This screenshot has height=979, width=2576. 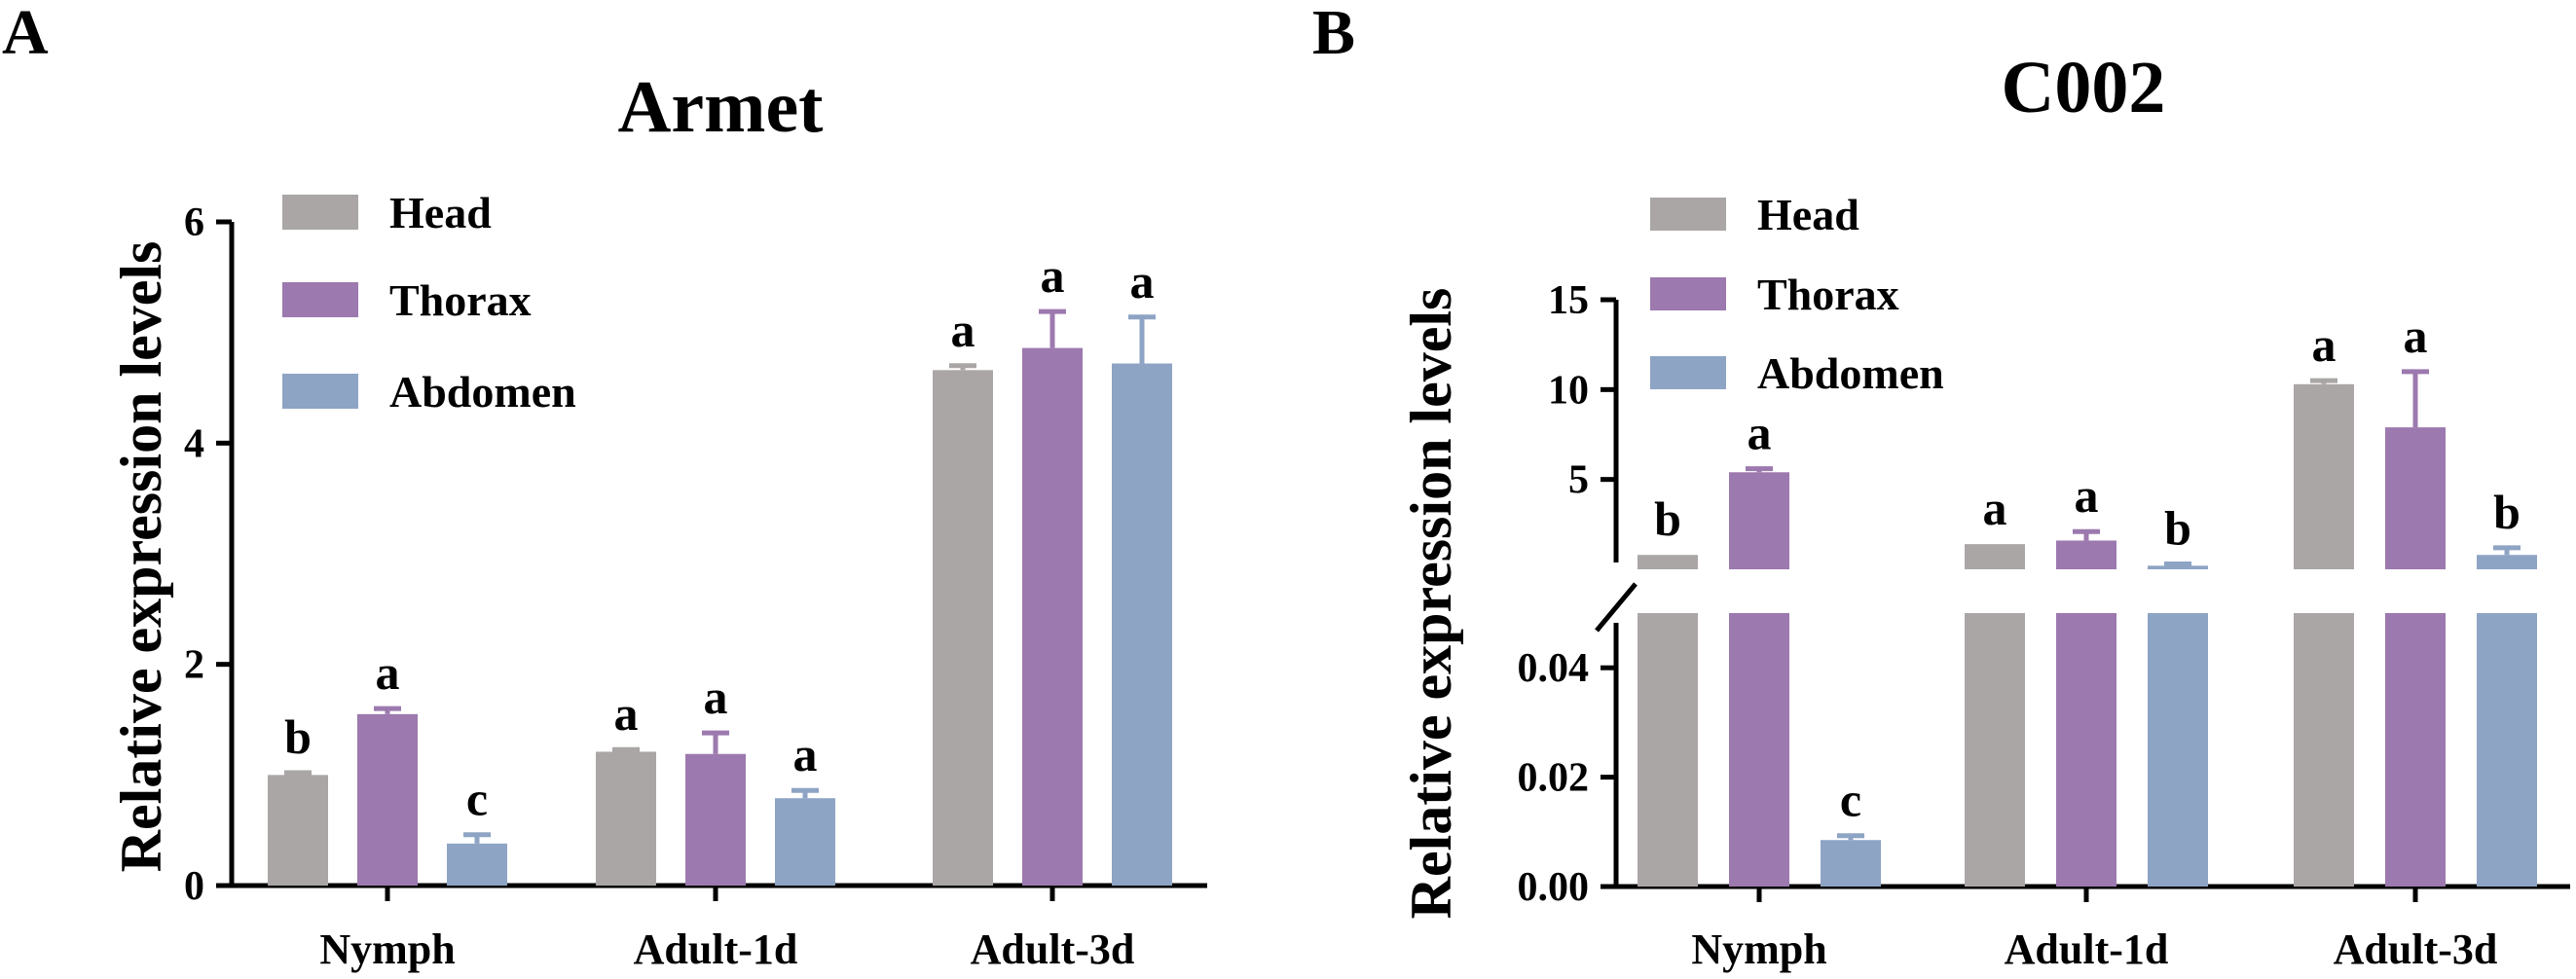 I want to click on chart-b-ytick-label-upper: 10, so click(x=1568, y=391).